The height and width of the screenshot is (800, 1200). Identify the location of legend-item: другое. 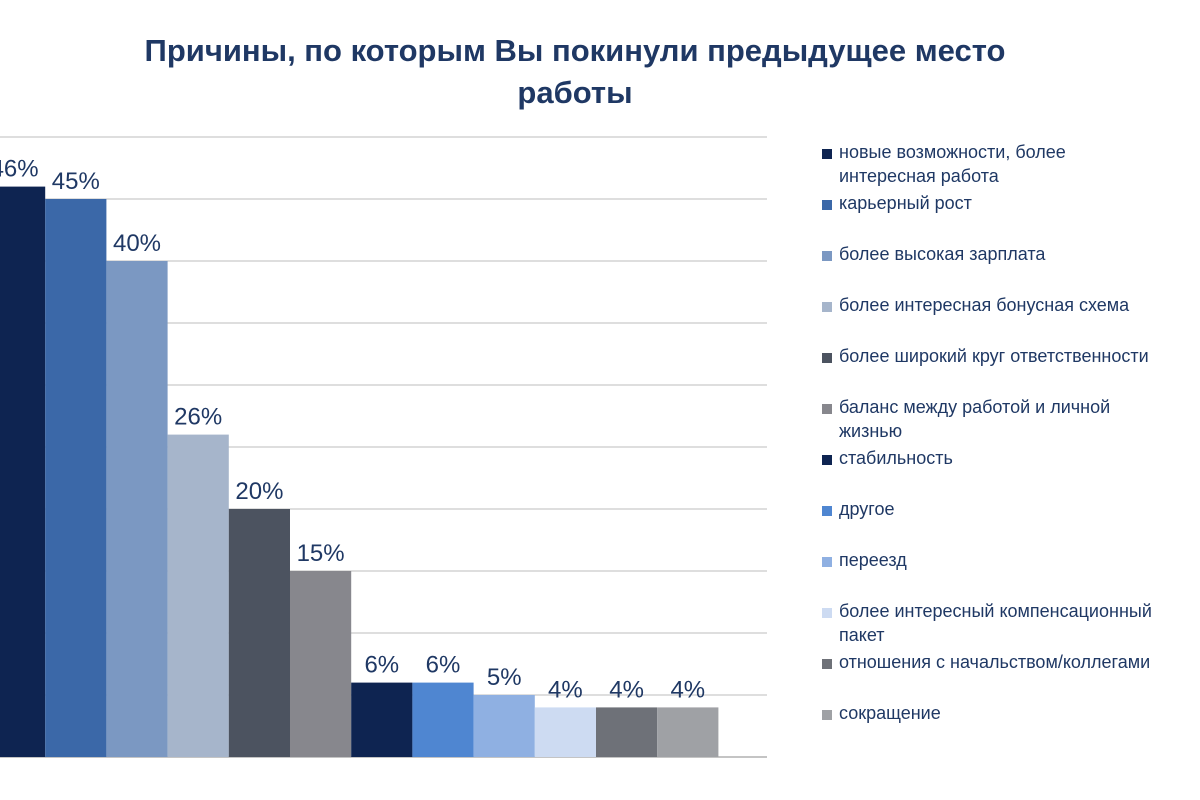
(1011, 509).